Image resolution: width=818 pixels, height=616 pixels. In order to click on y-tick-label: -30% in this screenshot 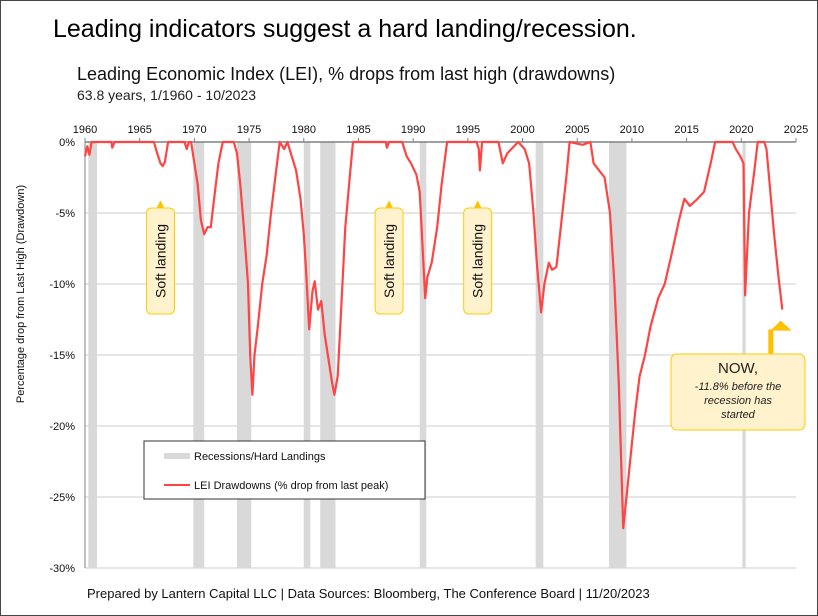, I will do `click(62, 569)`.